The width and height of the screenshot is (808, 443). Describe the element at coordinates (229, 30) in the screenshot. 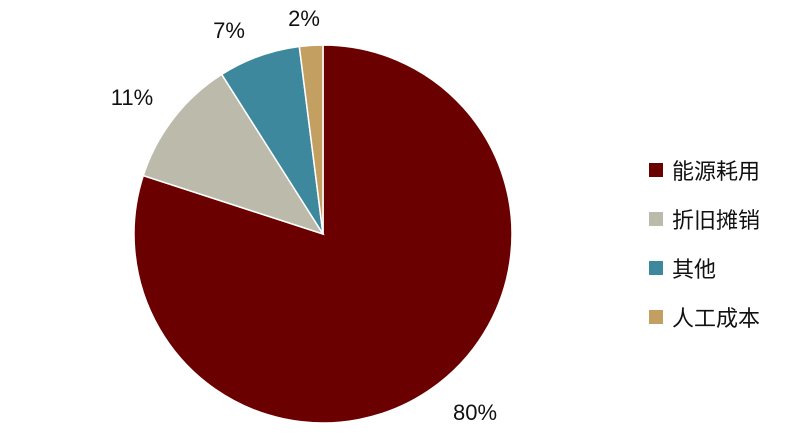

I see `data-label: 7%` at that location.